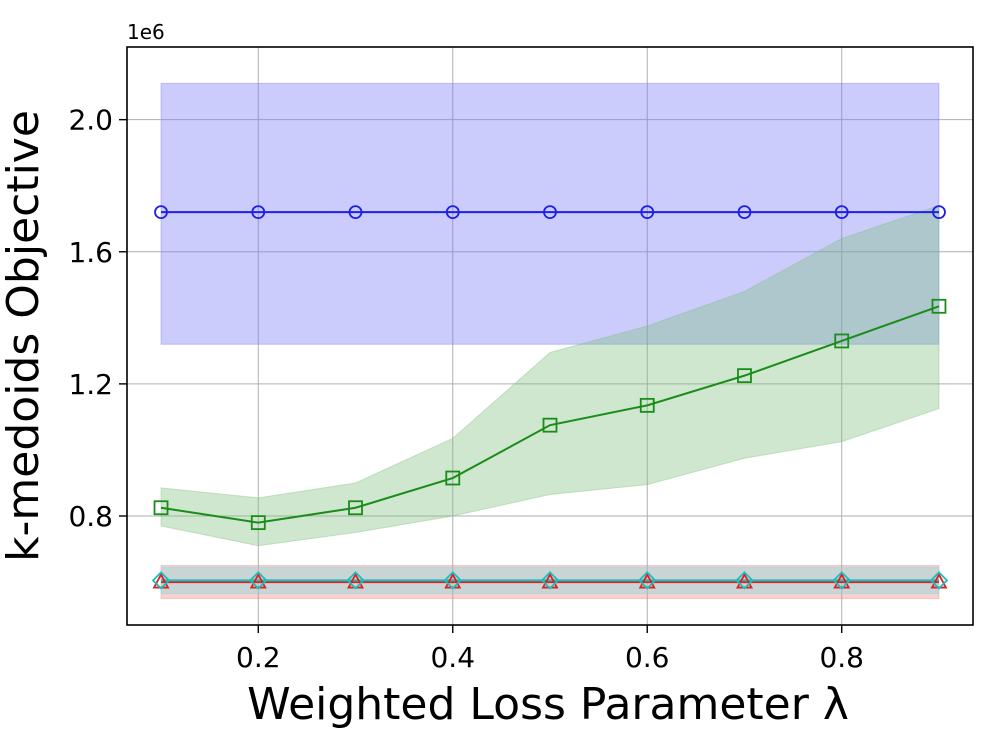 The image size is (996, 747). I want to click on y-tick-label: 0.8, so click(90, 516).